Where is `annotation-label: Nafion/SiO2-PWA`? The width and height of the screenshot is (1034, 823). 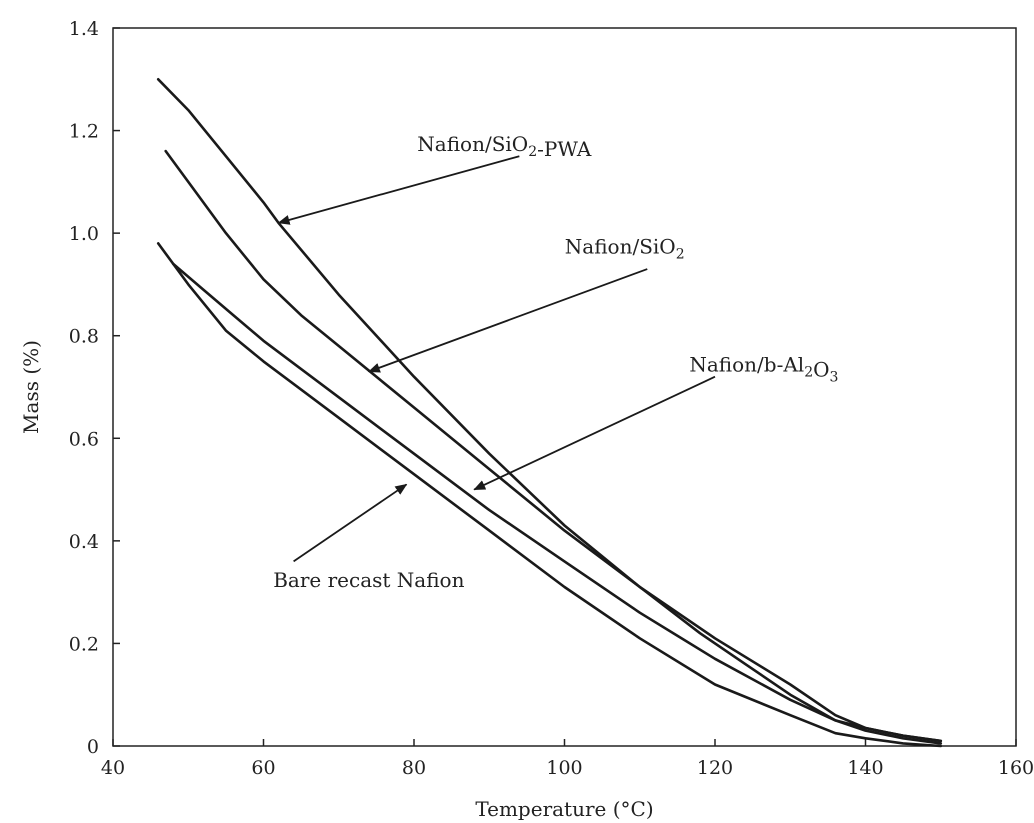
annotation-label: Nafion/SiO2-PWA is located at coordinates (504, 146).